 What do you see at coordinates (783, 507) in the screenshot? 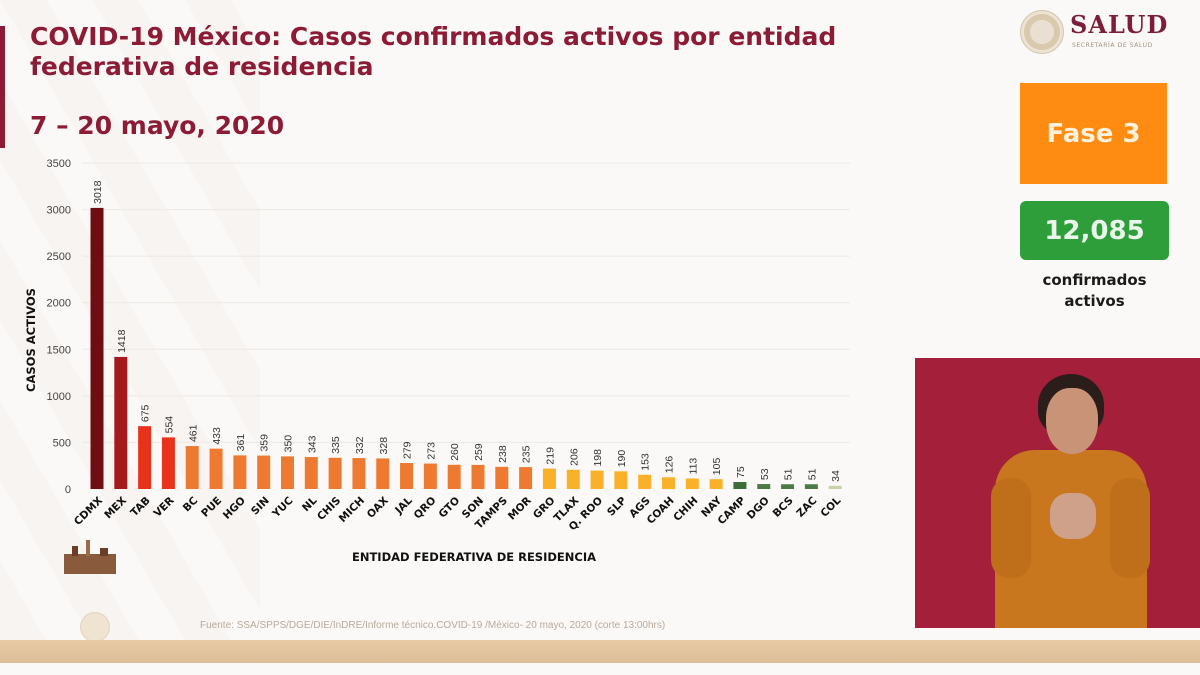
I see `category-label: BCS` at bounding box center [783, 507].